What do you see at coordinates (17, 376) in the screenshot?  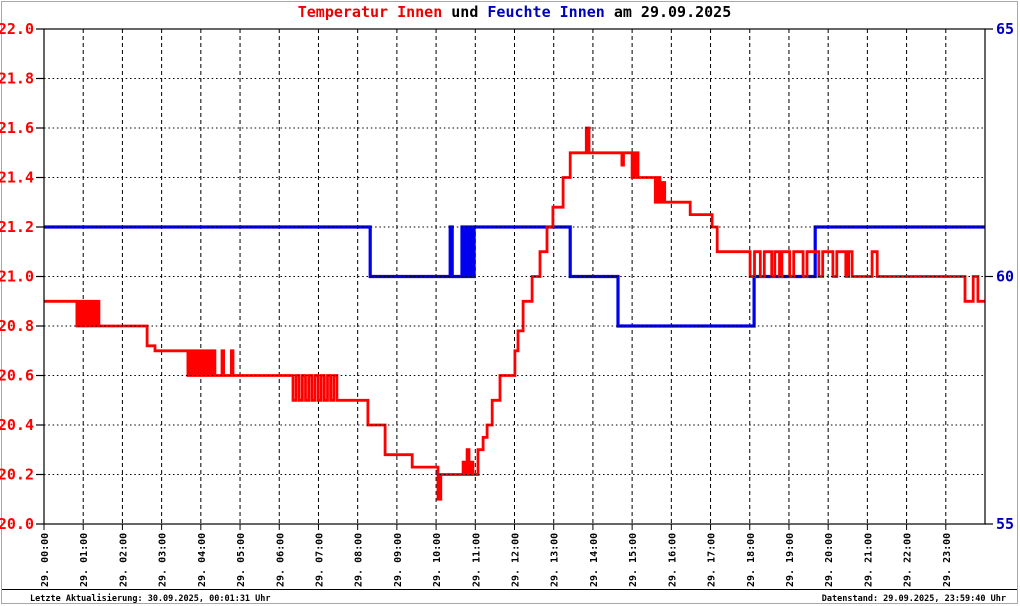 I see `y-left-label: 20.6` at bounding box center [17, 376].